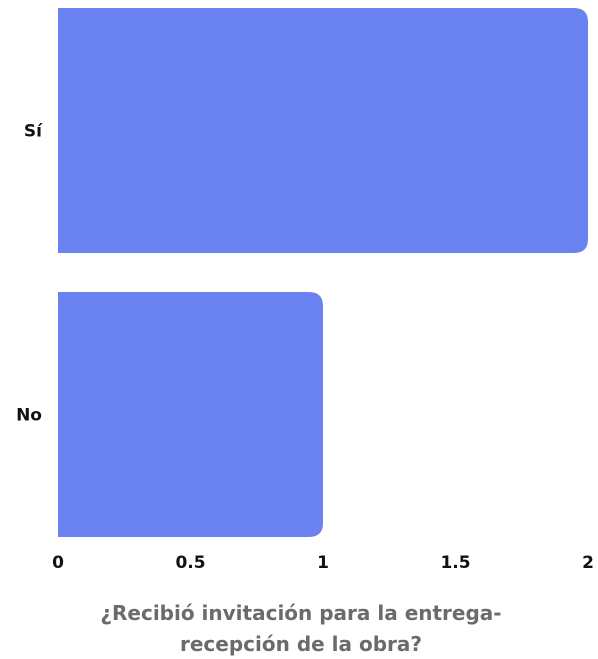 The height and width of the screenshot is (659, 598). Describe the element at coordinates (58, 563) in the screenshot. I see `x-tick-label-0: 0` at that location.